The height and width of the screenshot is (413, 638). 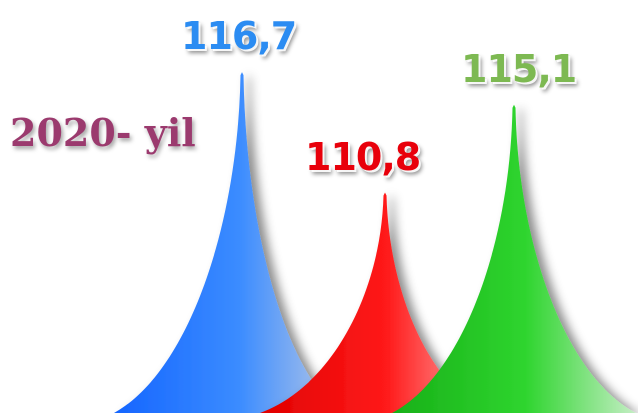 I want to click on value-label-1: 116,7, so click(x=239, y=36).